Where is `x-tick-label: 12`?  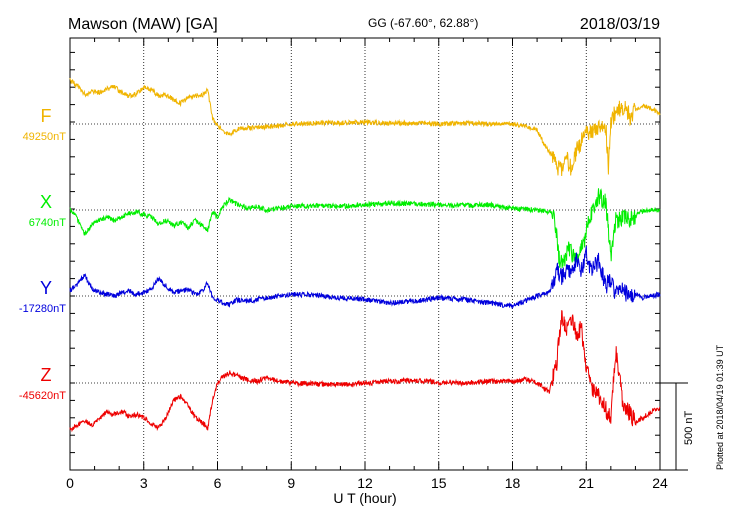 x-tick-label: 12 is located at coordinates (365, 483).